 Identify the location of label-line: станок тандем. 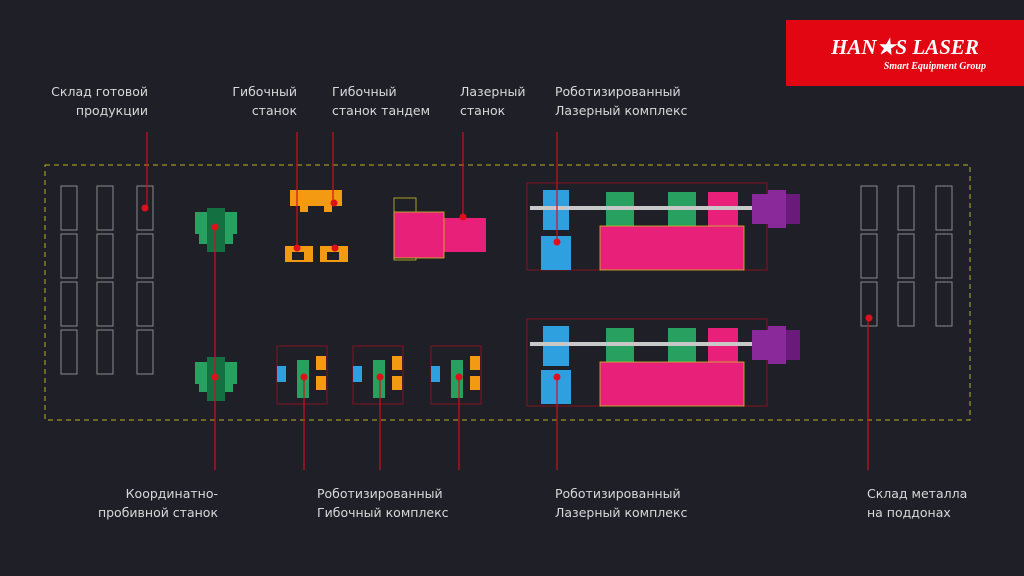
(381, 110).